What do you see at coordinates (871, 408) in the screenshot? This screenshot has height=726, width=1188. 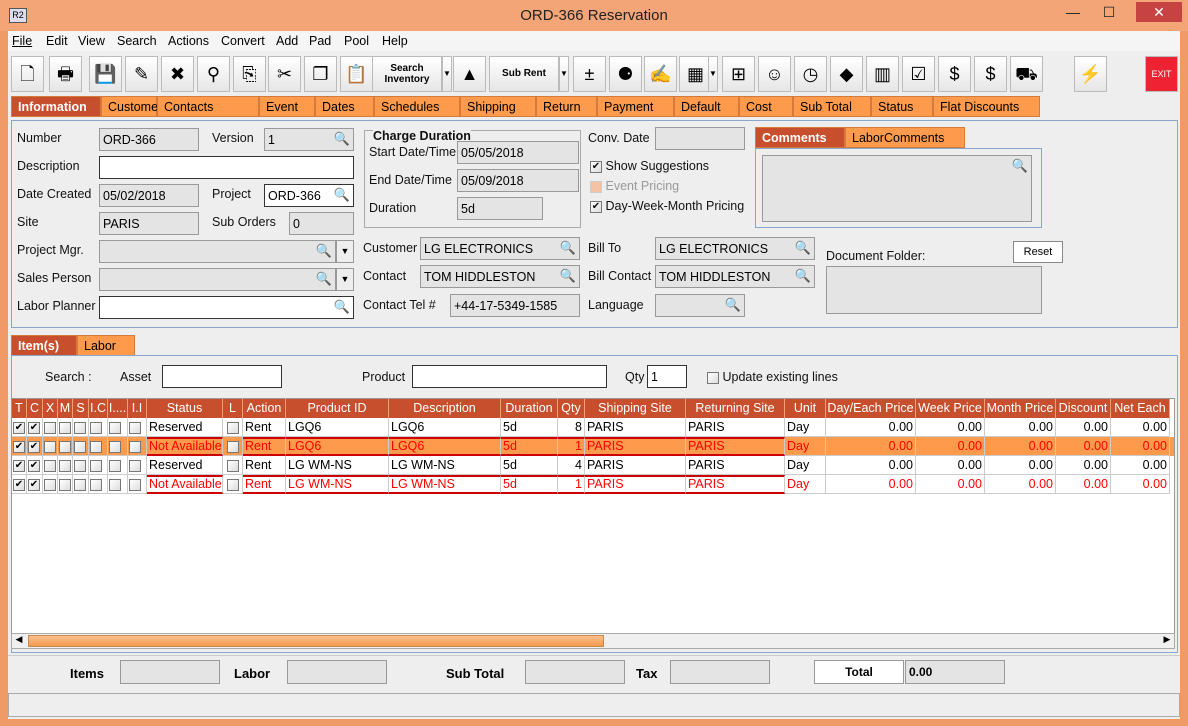 I see `column-header: Day/Each Price` at bounding box center [871, 408].